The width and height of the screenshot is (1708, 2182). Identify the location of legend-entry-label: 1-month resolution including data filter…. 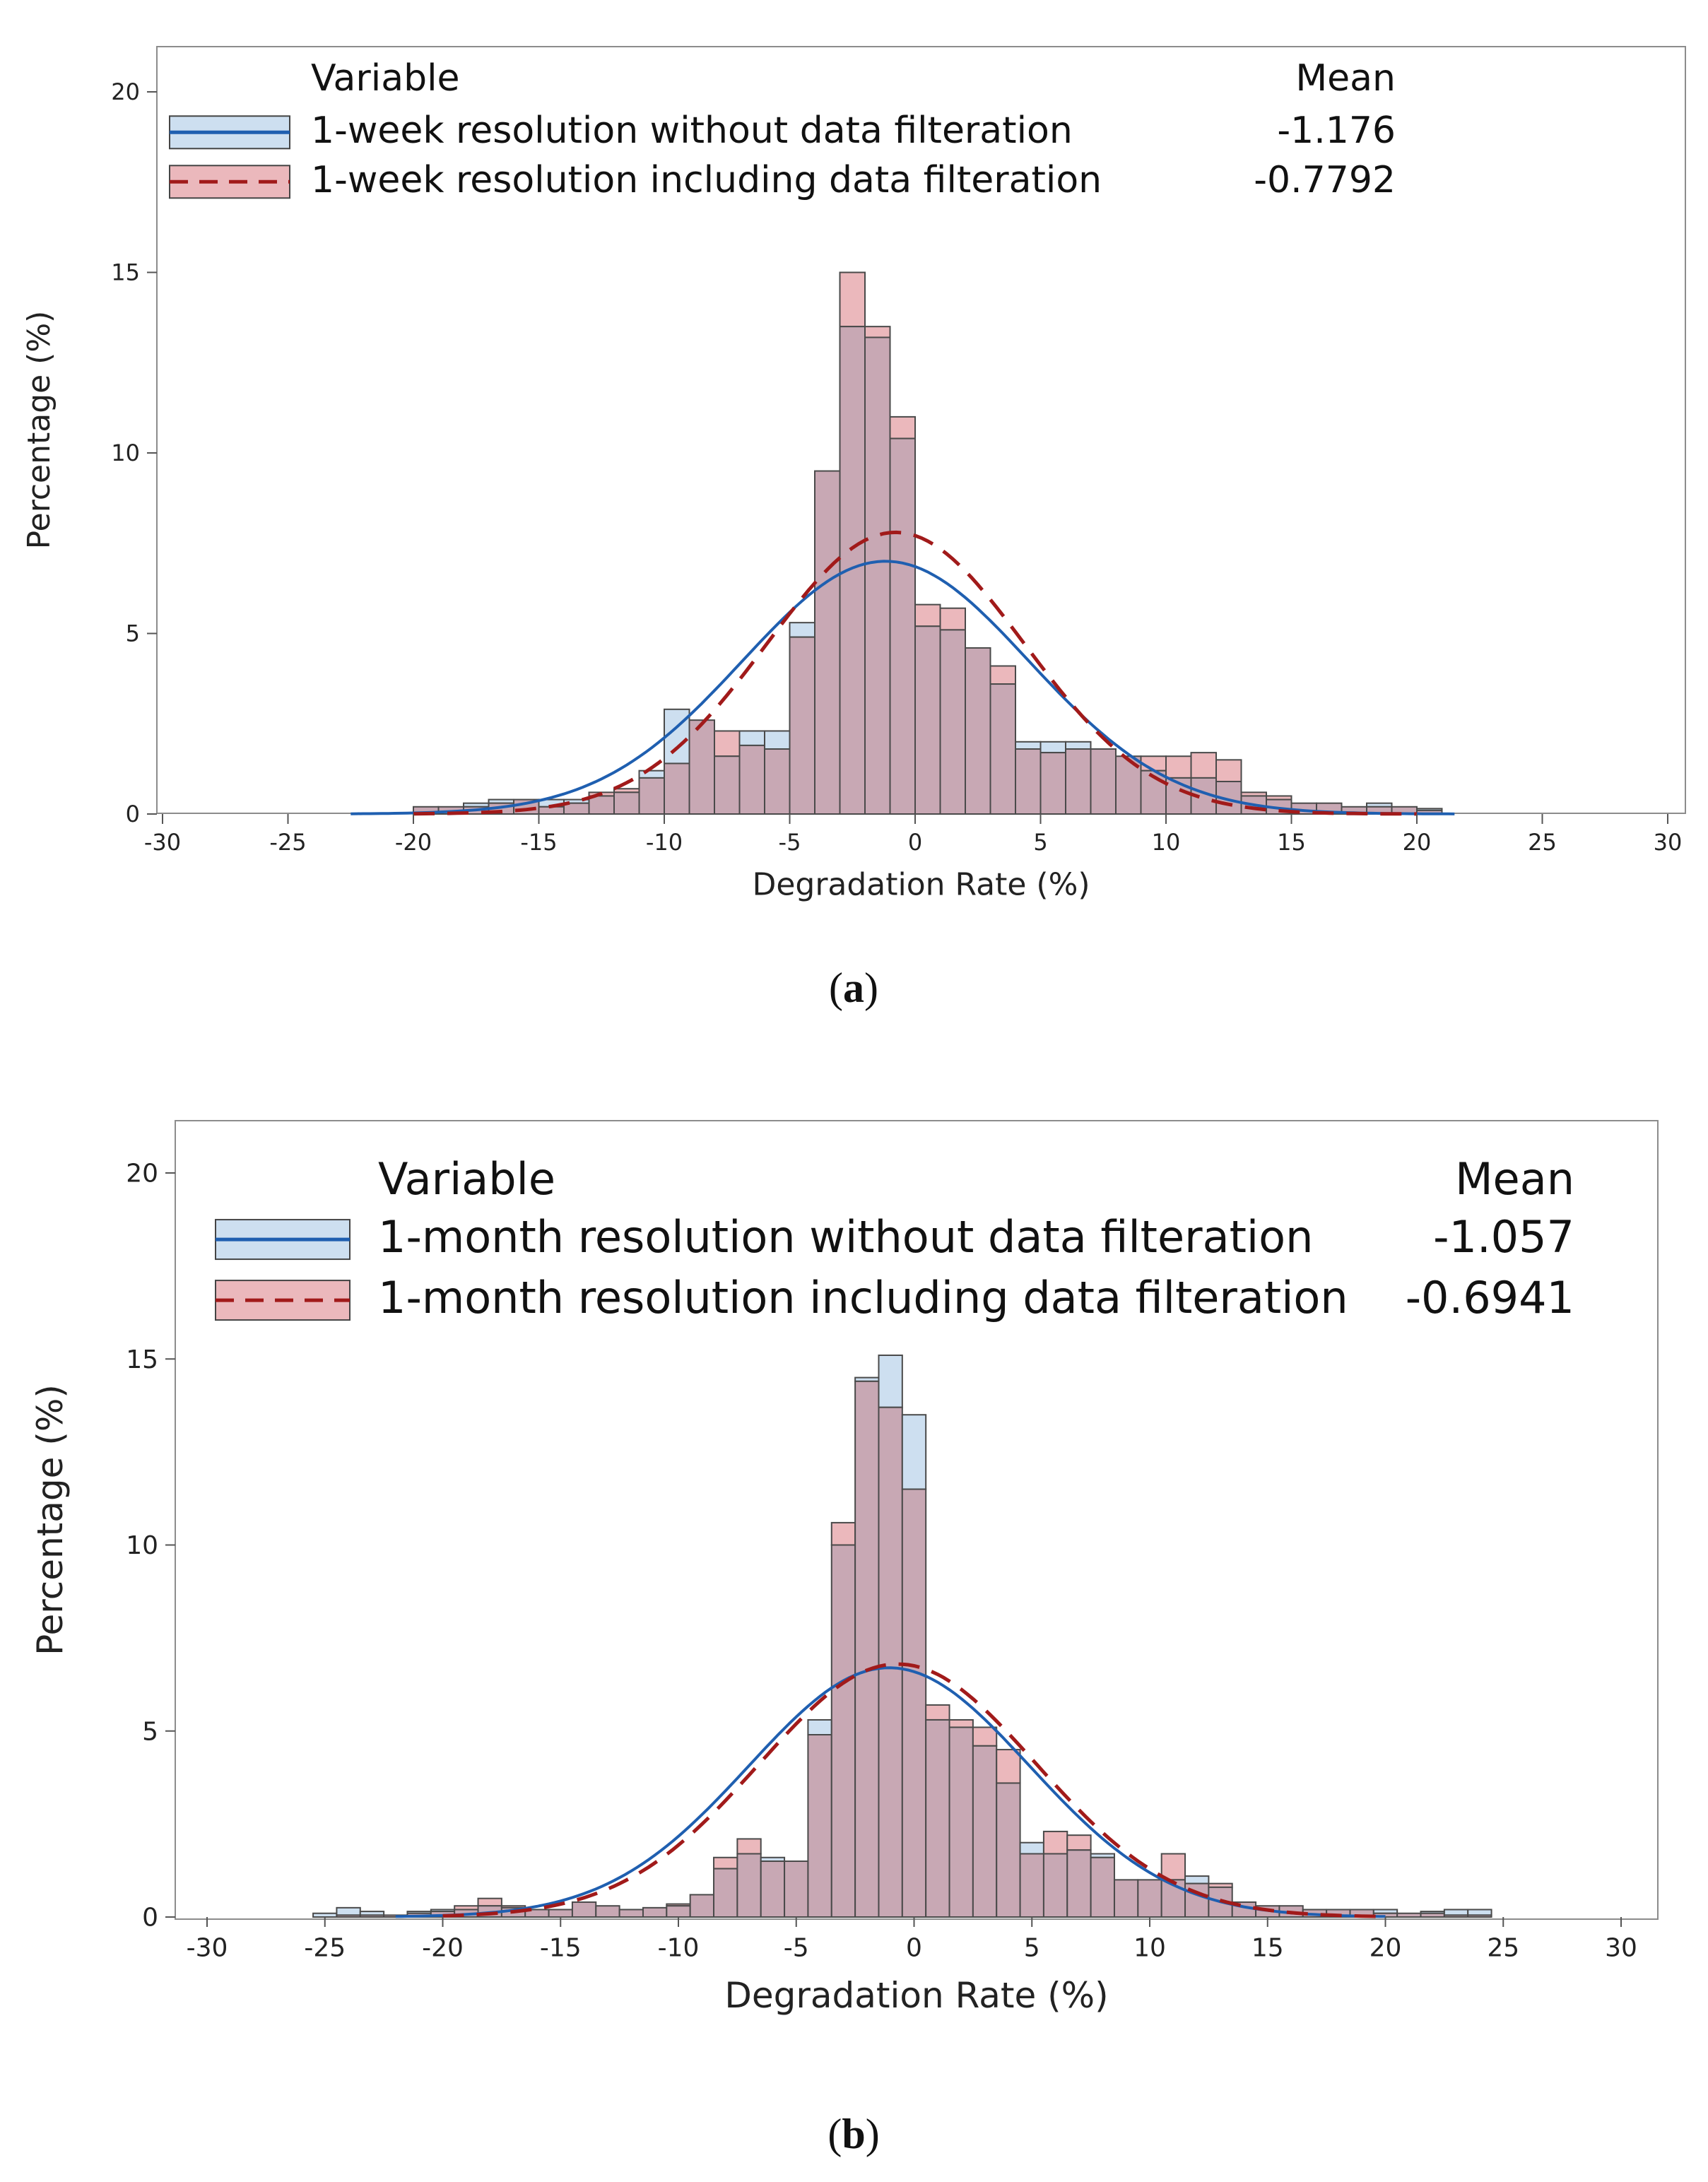
(863, 1297).